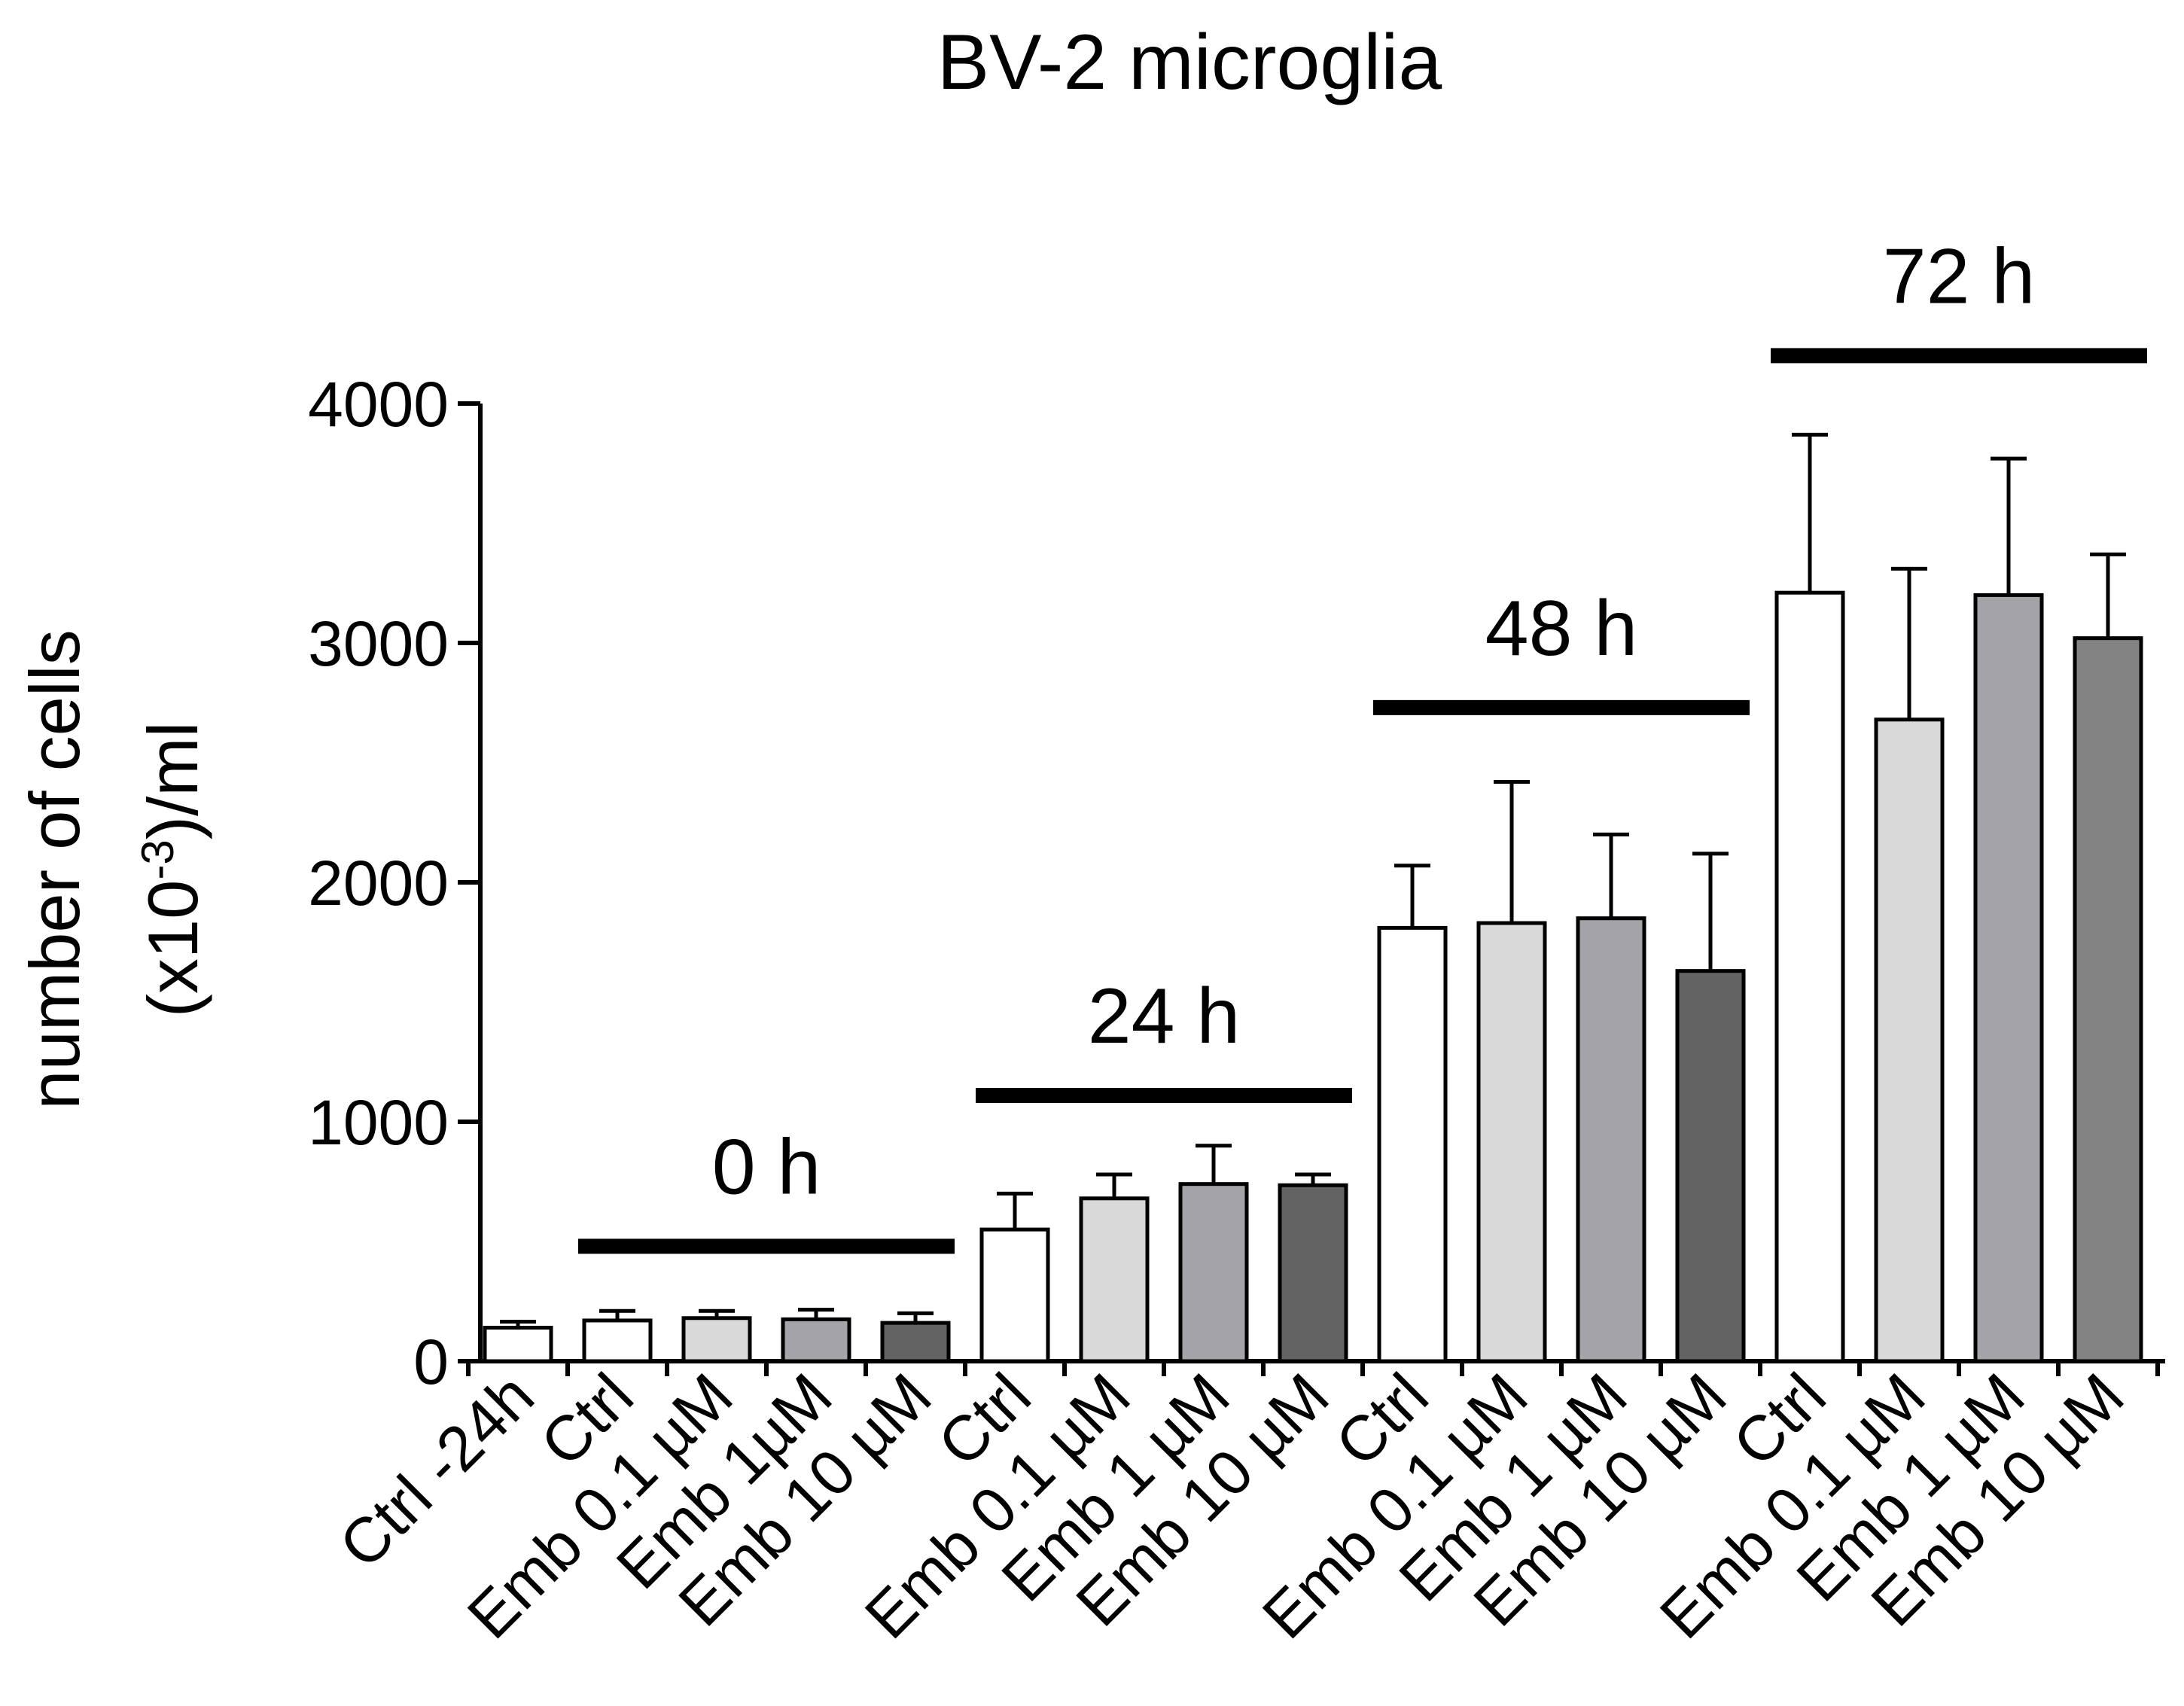  What do you see at coordinates (172, 949) in the screenshot?
I see `y-axis-label-prefix: (x10` at bounding box center [172, 949].